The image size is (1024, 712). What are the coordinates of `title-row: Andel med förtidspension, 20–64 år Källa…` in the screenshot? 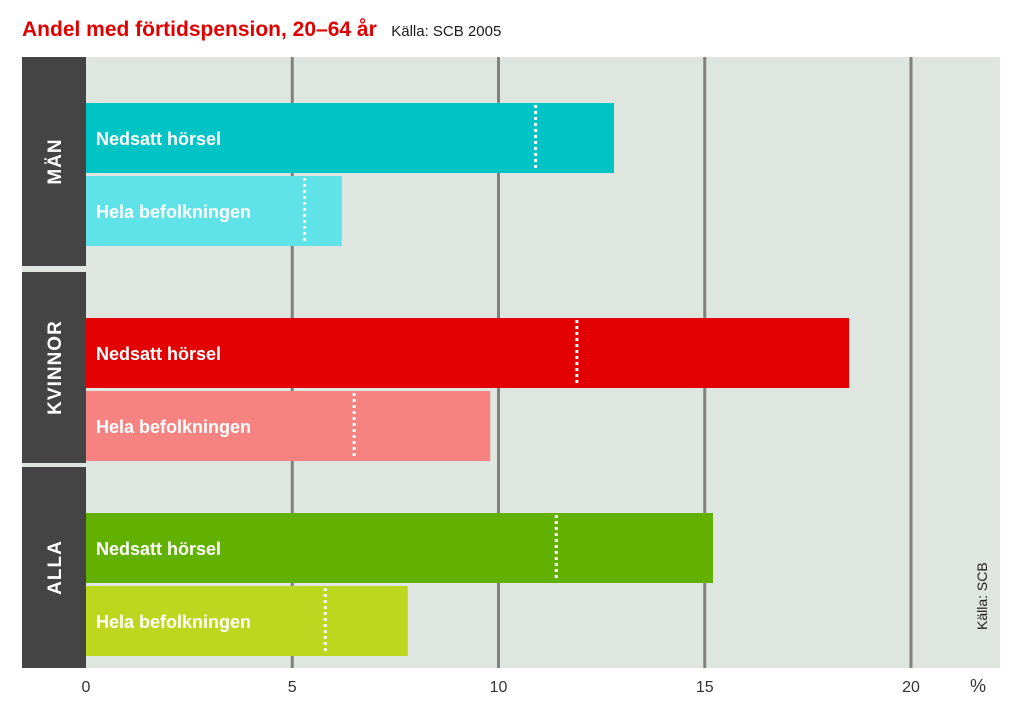 It's located at (261, 30).